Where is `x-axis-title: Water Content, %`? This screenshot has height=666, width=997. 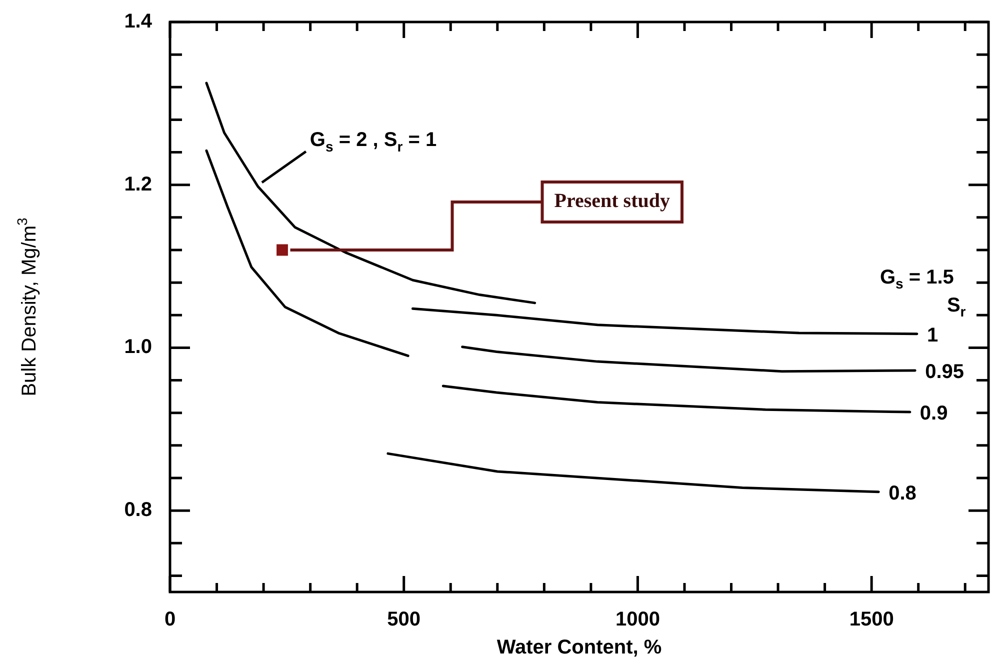 x-axis-title: Water Content, % is located at coordinates (579, 647).